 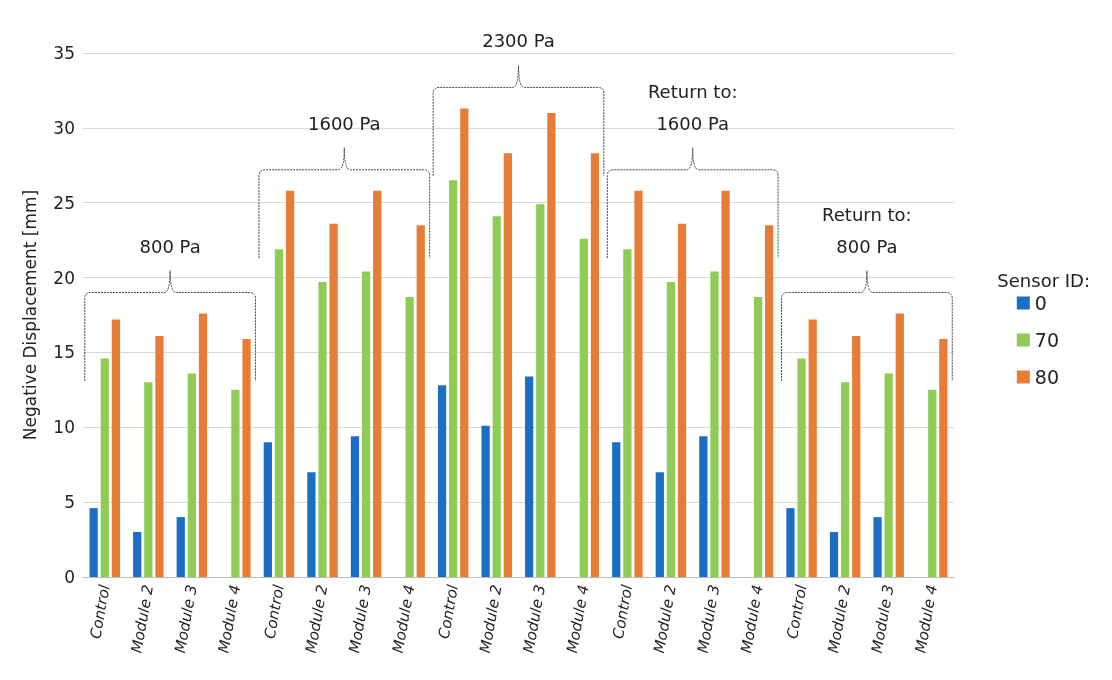 I want to click on y-tick-label: 30, so click(x=64, y=127).